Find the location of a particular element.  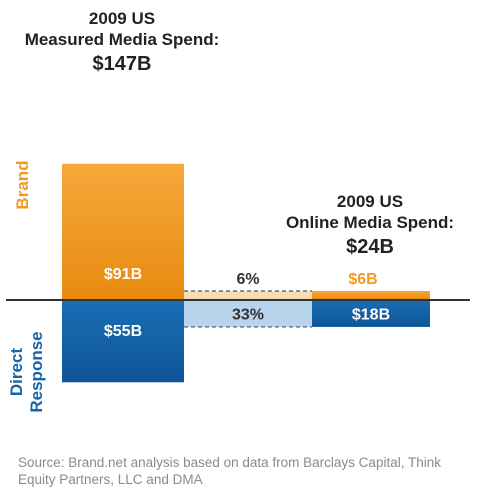

connector-brand-share is located at coordinates (248, 295).